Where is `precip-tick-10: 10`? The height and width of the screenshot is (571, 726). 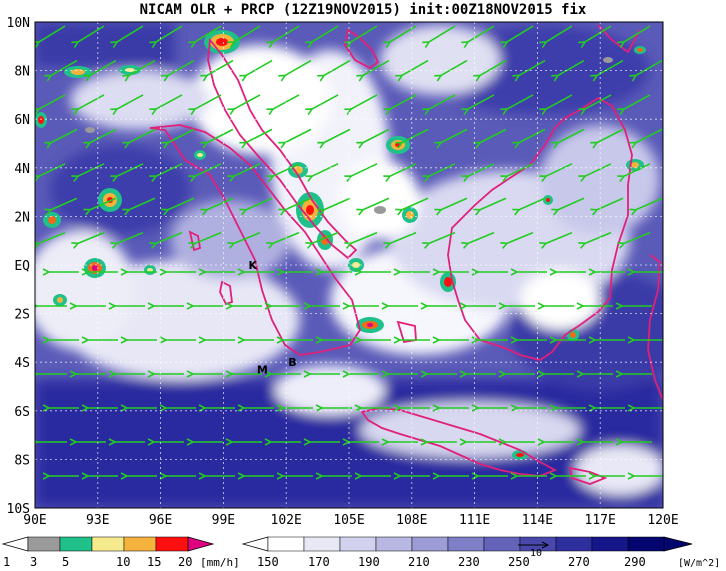 precip-tick-10: 10 is located at coordinates (123, 562).